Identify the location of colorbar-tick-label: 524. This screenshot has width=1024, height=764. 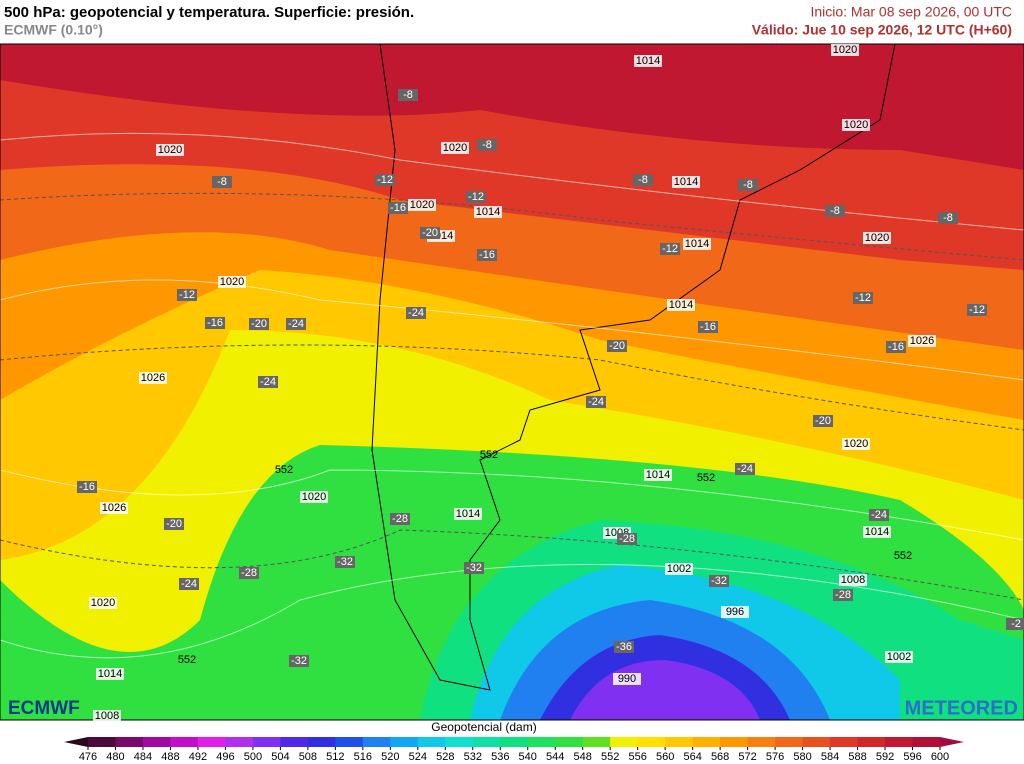
(418, 757).